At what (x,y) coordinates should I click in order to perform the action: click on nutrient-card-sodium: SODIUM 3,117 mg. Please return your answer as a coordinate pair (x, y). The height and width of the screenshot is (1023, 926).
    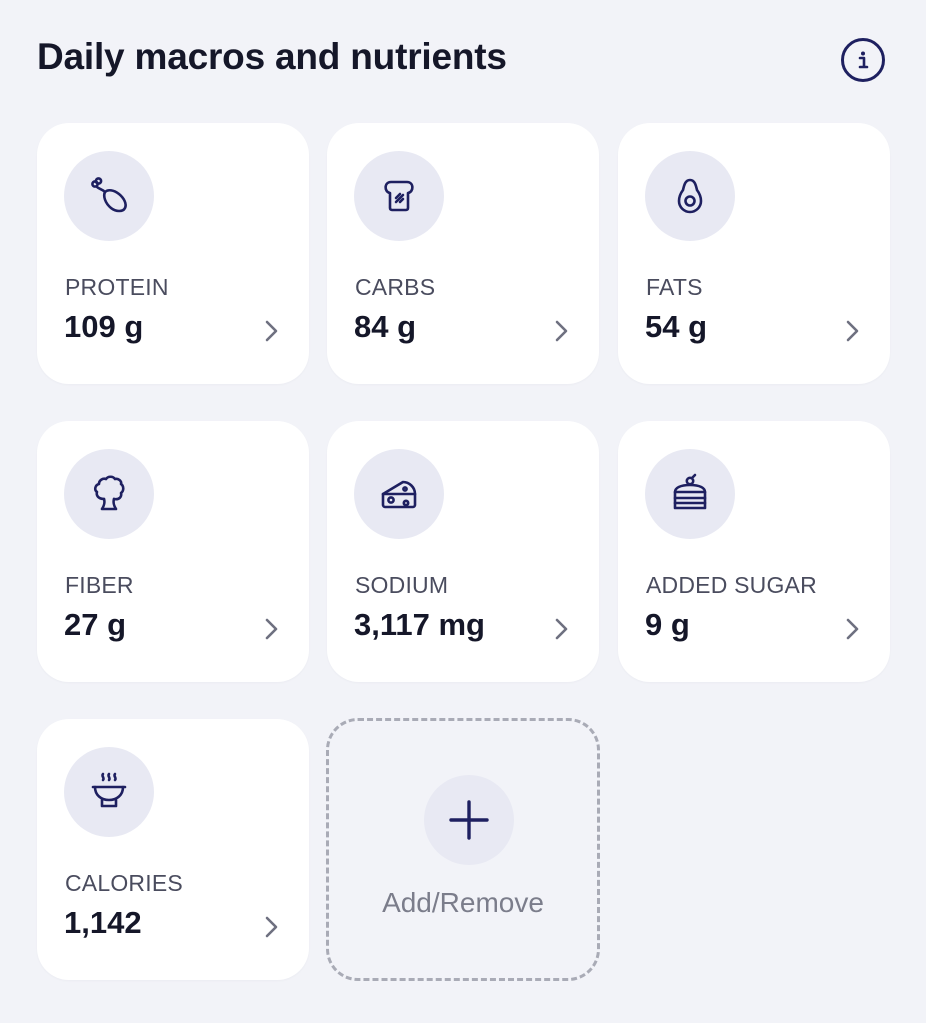
    Looking at the image, I should click on (463, 551).